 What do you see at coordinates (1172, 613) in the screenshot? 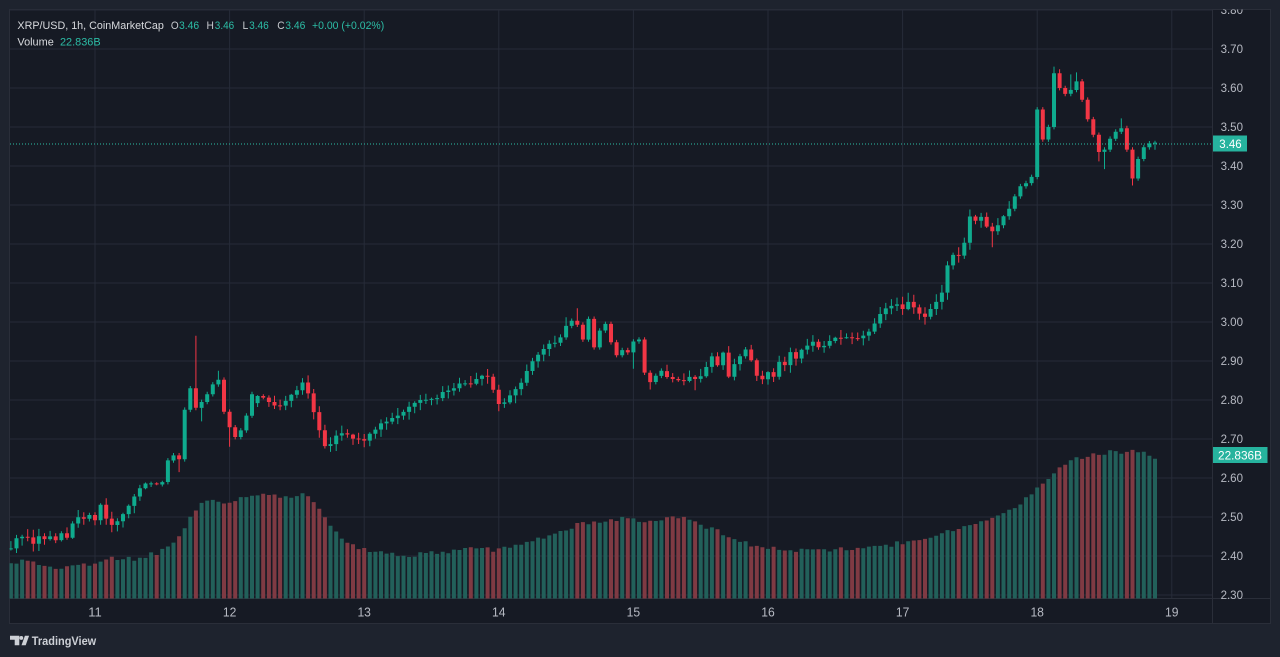
I see `svg-text: 19` at bounding box center [1172, 613].